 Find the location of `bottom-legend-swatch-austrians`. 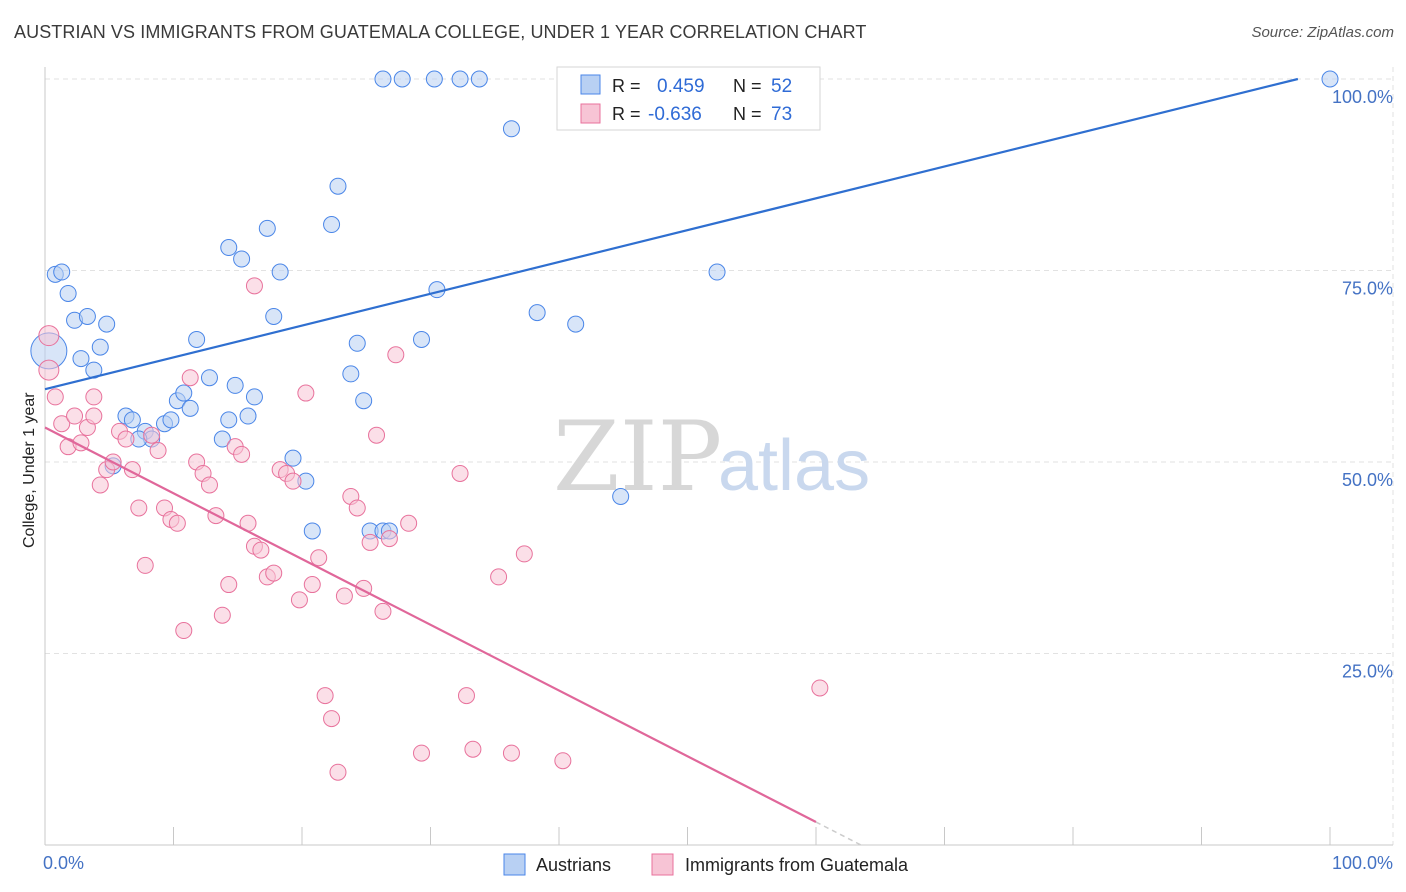

bottom-legend-swatch-austrians is located at coordinates (514, 864).